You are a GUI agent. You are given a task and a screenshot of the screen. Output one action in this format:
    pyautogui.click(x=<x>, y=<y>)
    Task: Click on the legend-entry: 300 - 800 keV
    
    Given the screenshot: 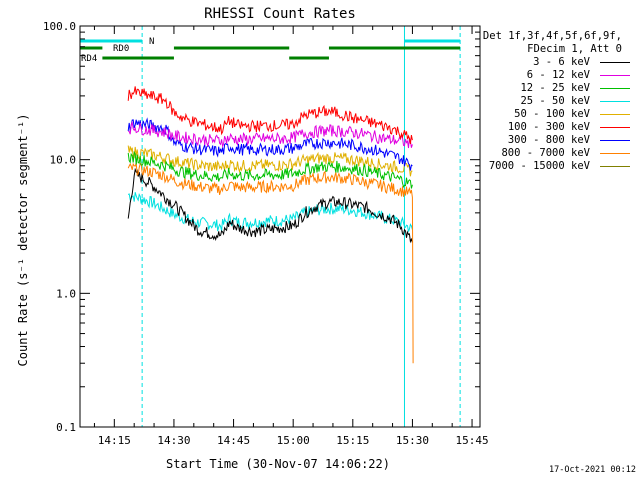 What is the action you would take?
    pyautogui.click(x=557, y=140)
    